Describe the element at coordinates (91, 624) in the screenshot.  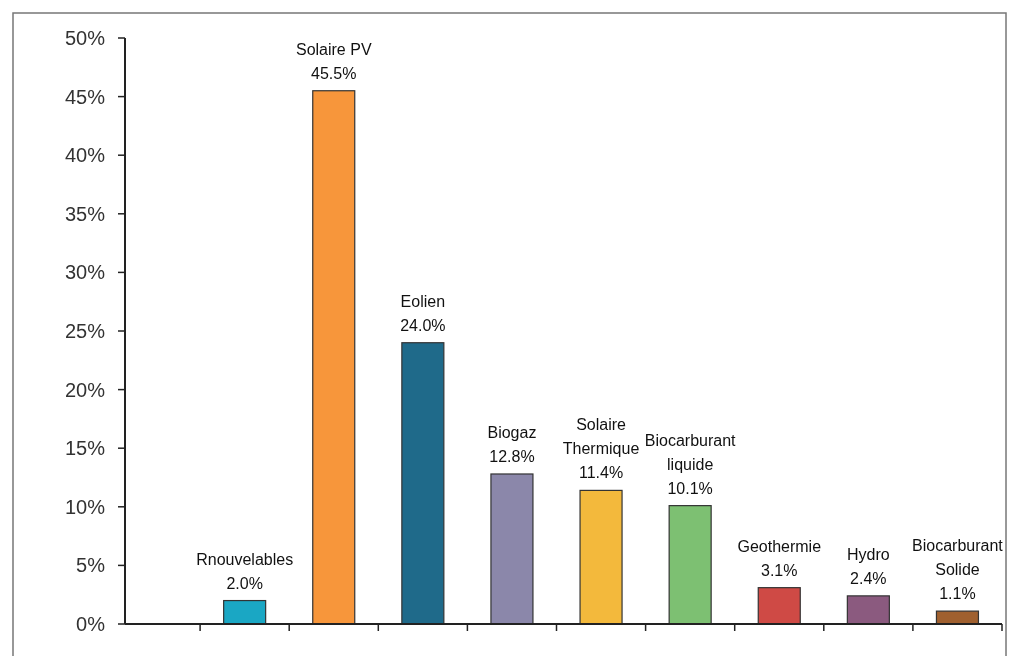
I see `y-tick-label: 0%` at that location.